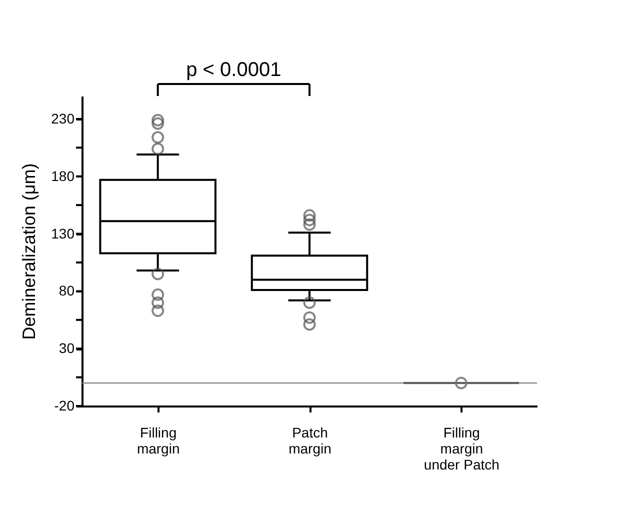 Image resolution: width=637 pixels, height=508 pixels. I want to click on y-axis-title: Demineralization (μm), so click(29, 251).